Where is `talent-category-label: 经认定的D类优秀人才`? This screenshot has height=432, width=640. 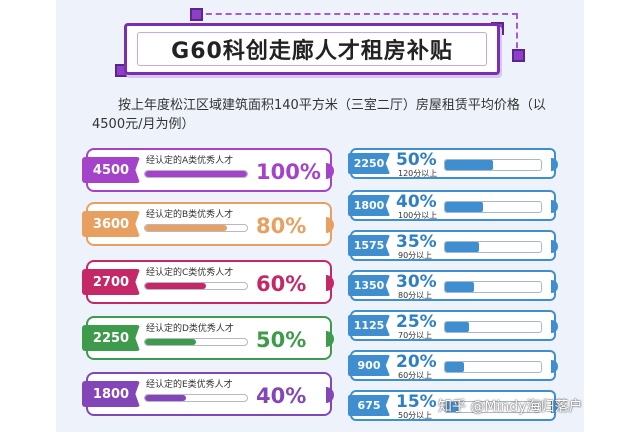
talent-category-label: 经认定的D类优秀人才 is located at coordinates (190, 329).